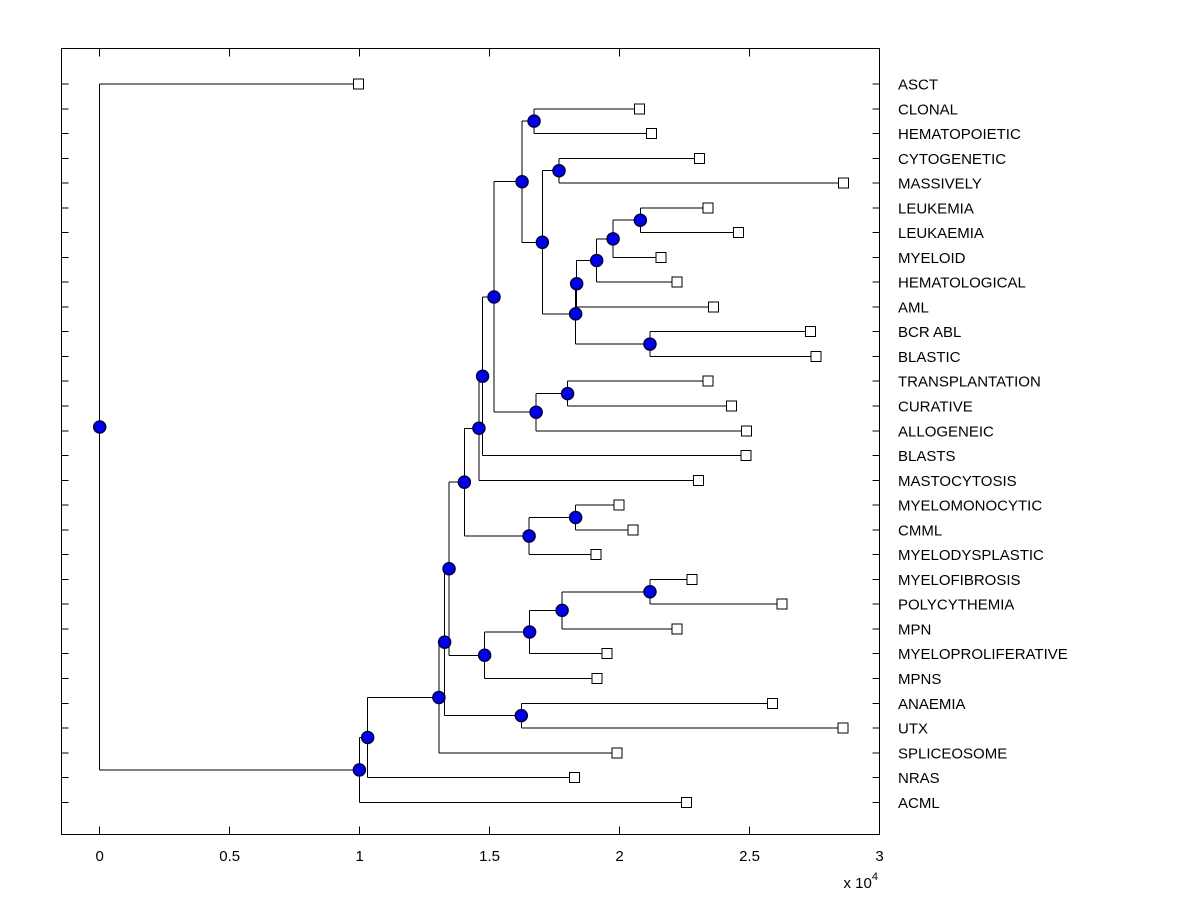 The image size is (1200, 900). I want to click on leaf-label: MYELODYSPLASTIC, so click(971, 555).